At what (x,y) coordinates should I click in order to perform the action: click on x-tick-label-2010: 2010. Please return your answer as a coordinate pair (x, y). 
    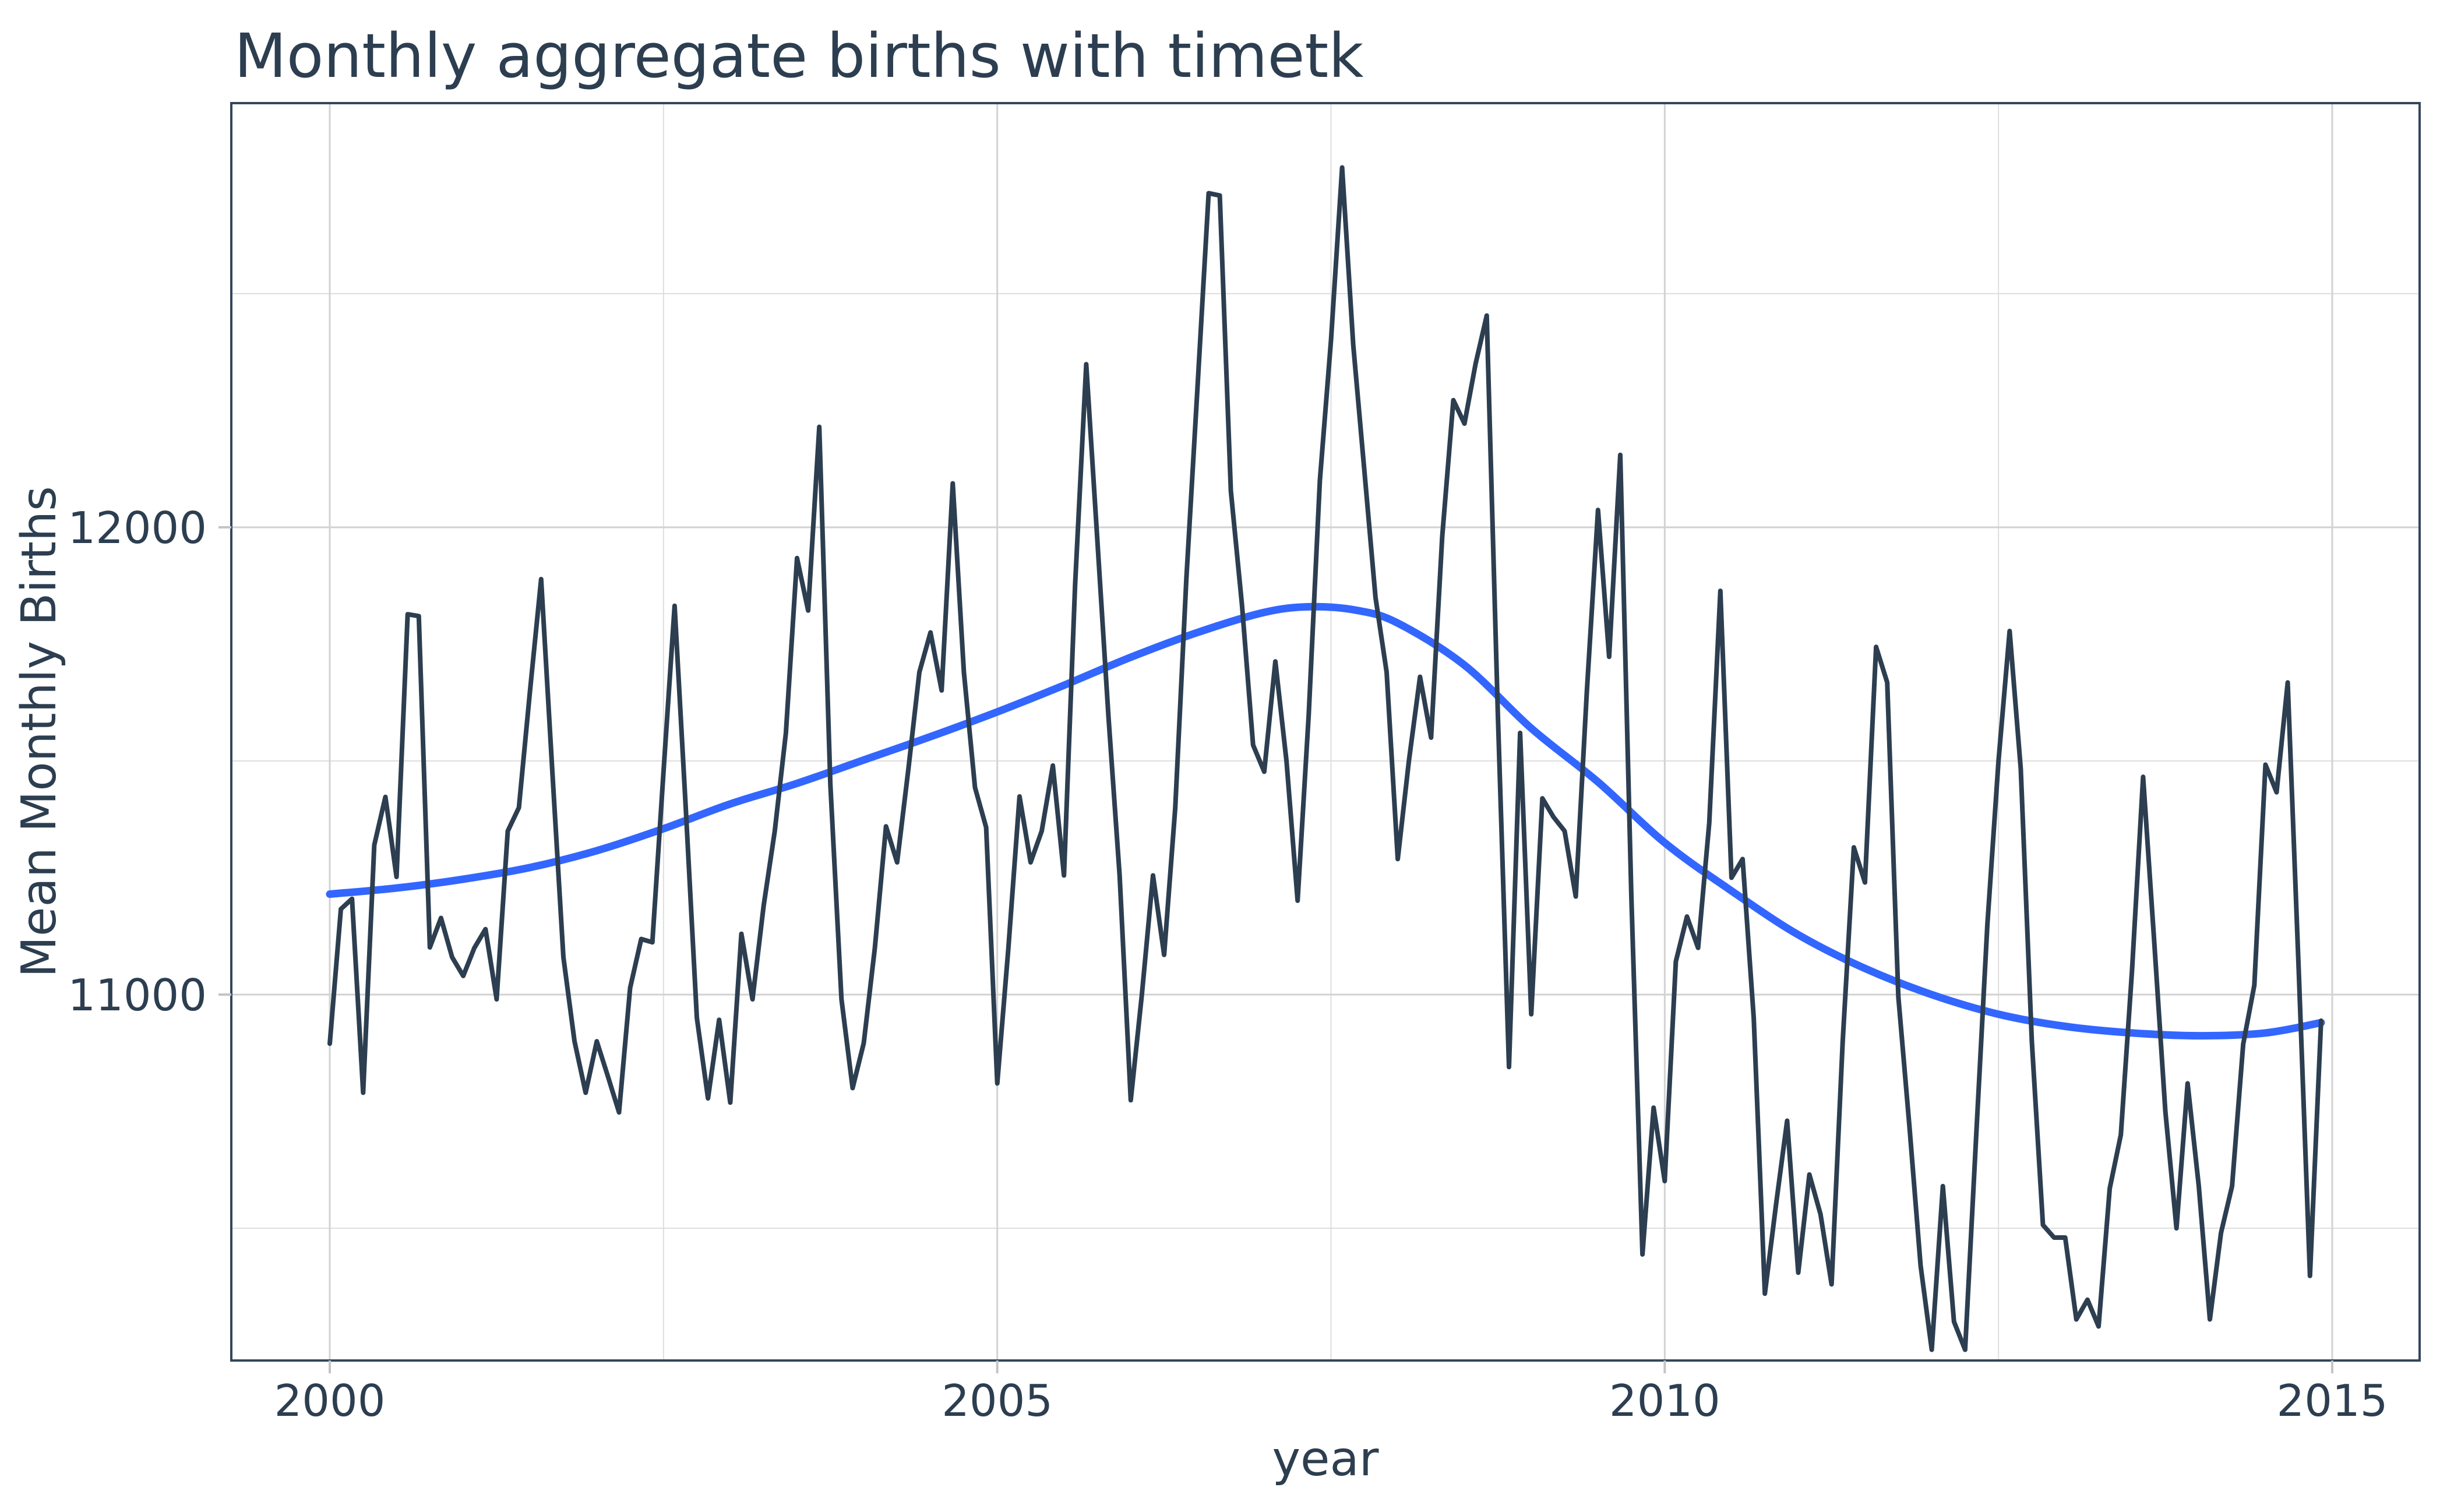
    Looking at the image, I should click on (1664, 1400).